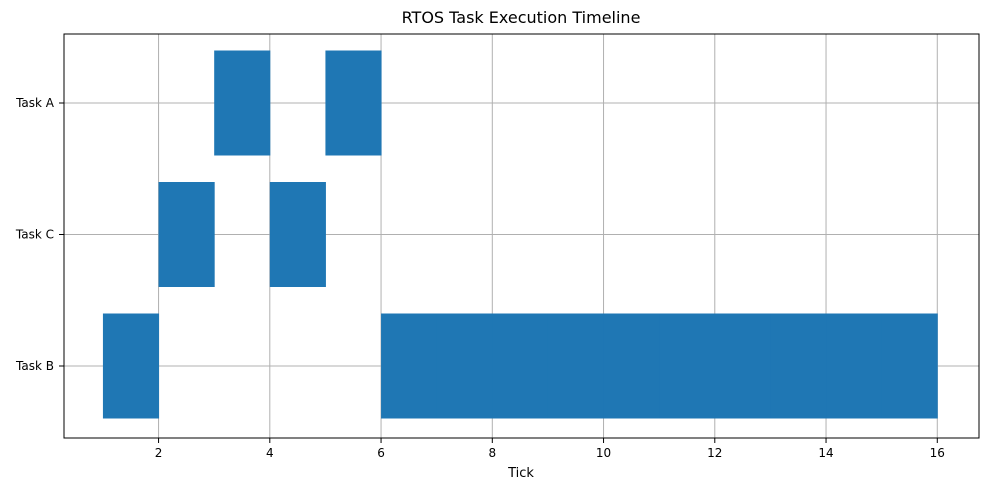 The width and height of the screenshot is (990, 494). Describe the element at coordinates (381, 453) in the screenshot. I see `x-tick-label: 6` at that location.